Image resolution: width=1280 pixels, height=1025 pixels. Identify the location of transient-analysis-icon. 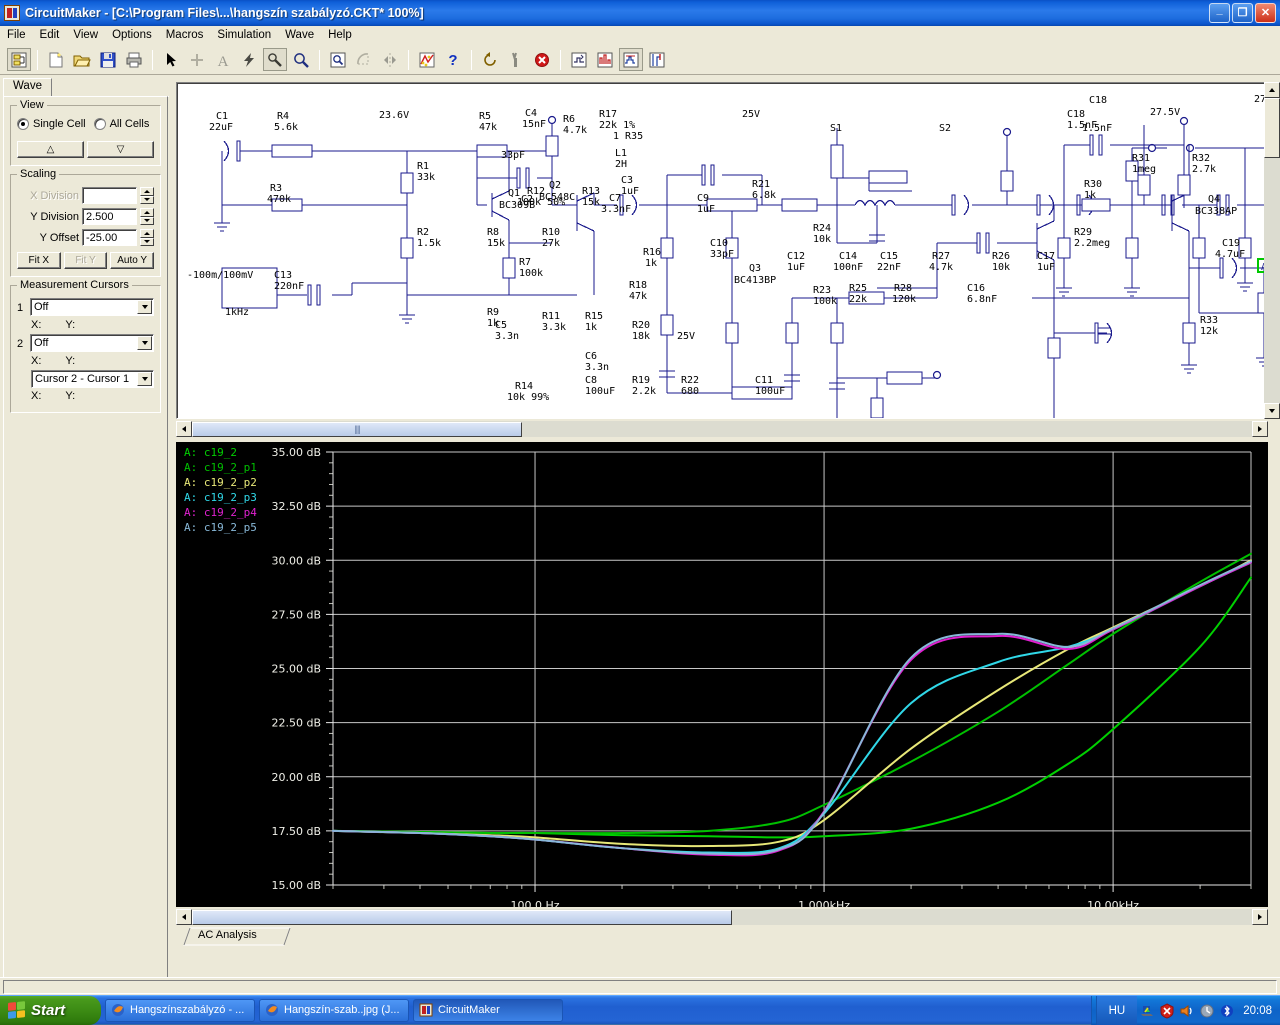
(605, 59).